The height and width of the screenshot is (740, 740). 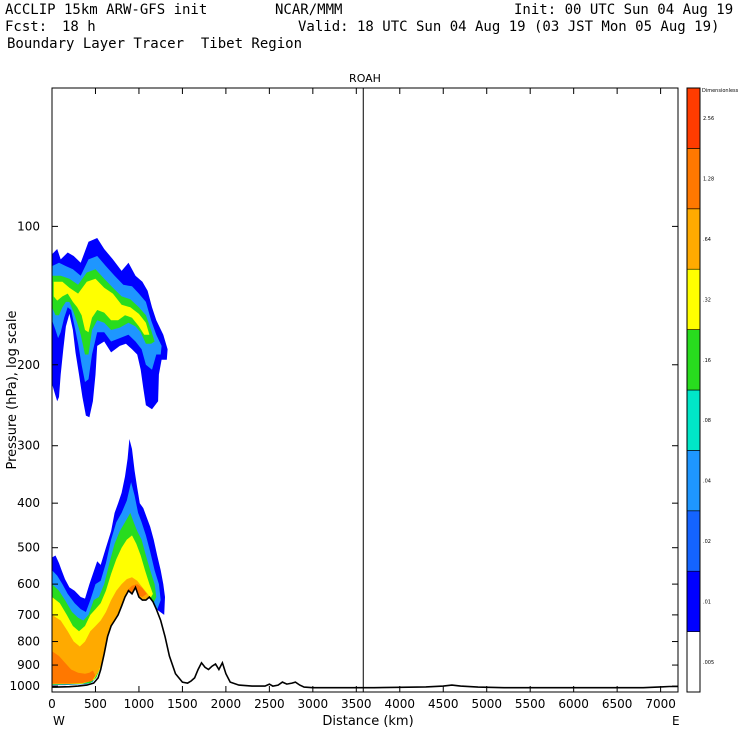 I want to click on y-tick-label: 500, so click(x=28, y=548).